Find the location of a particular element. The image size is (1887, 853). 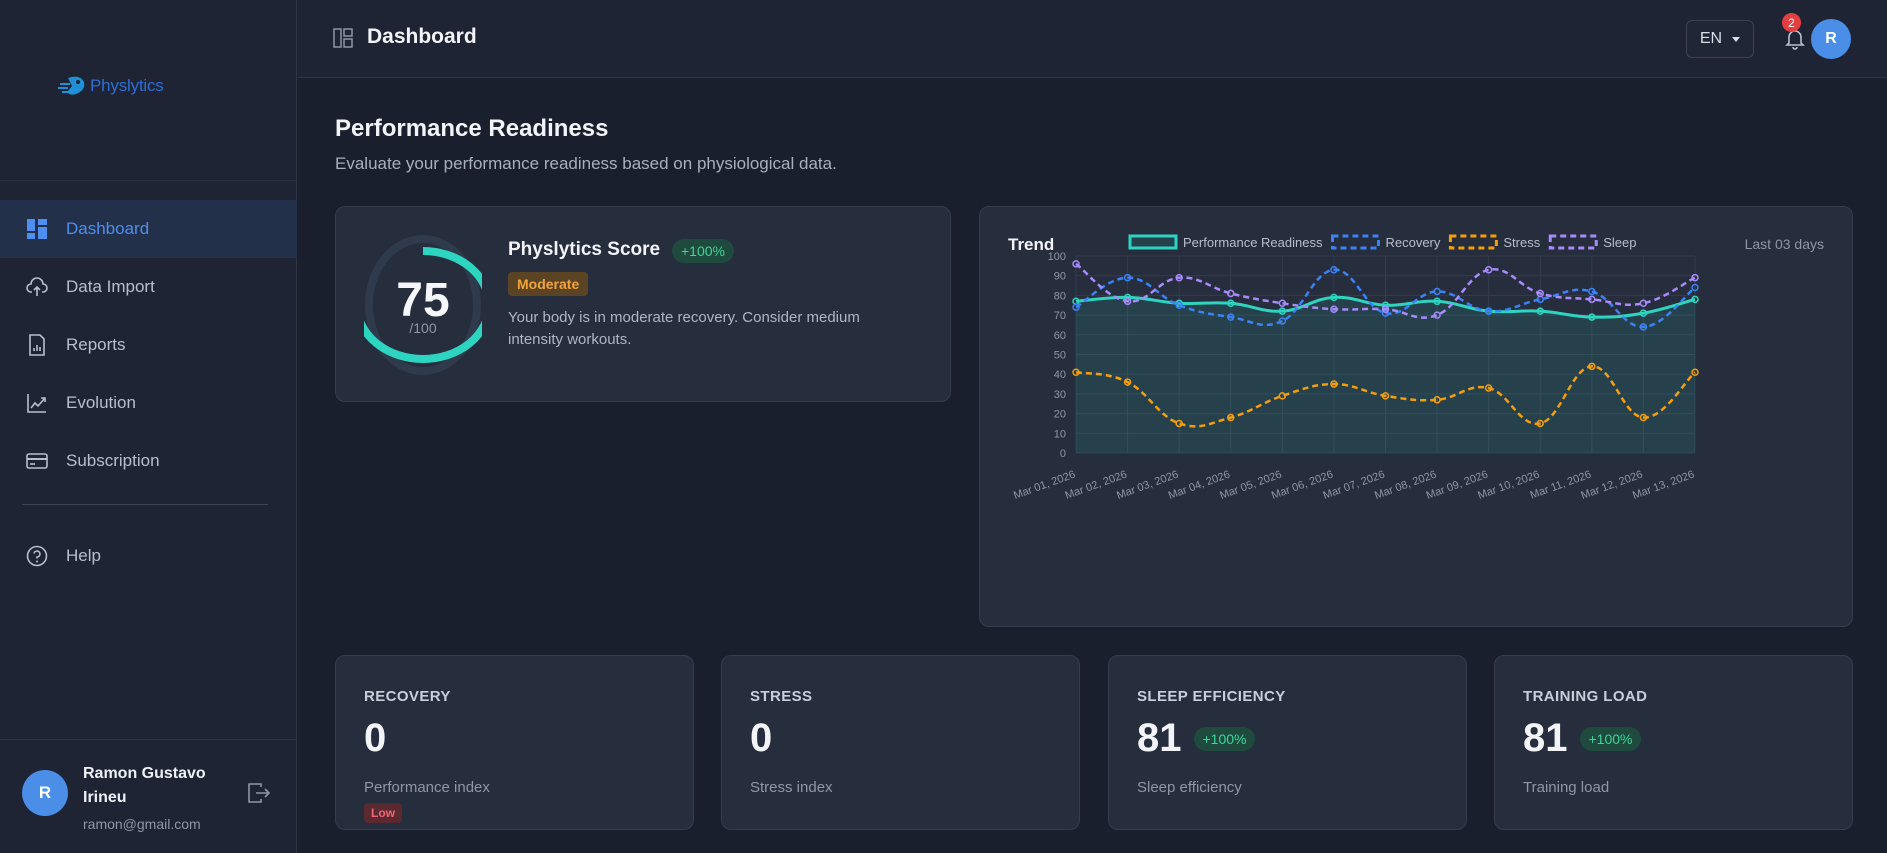

legend-label-recovery: Recovery is located at coordinates (1412, 242).